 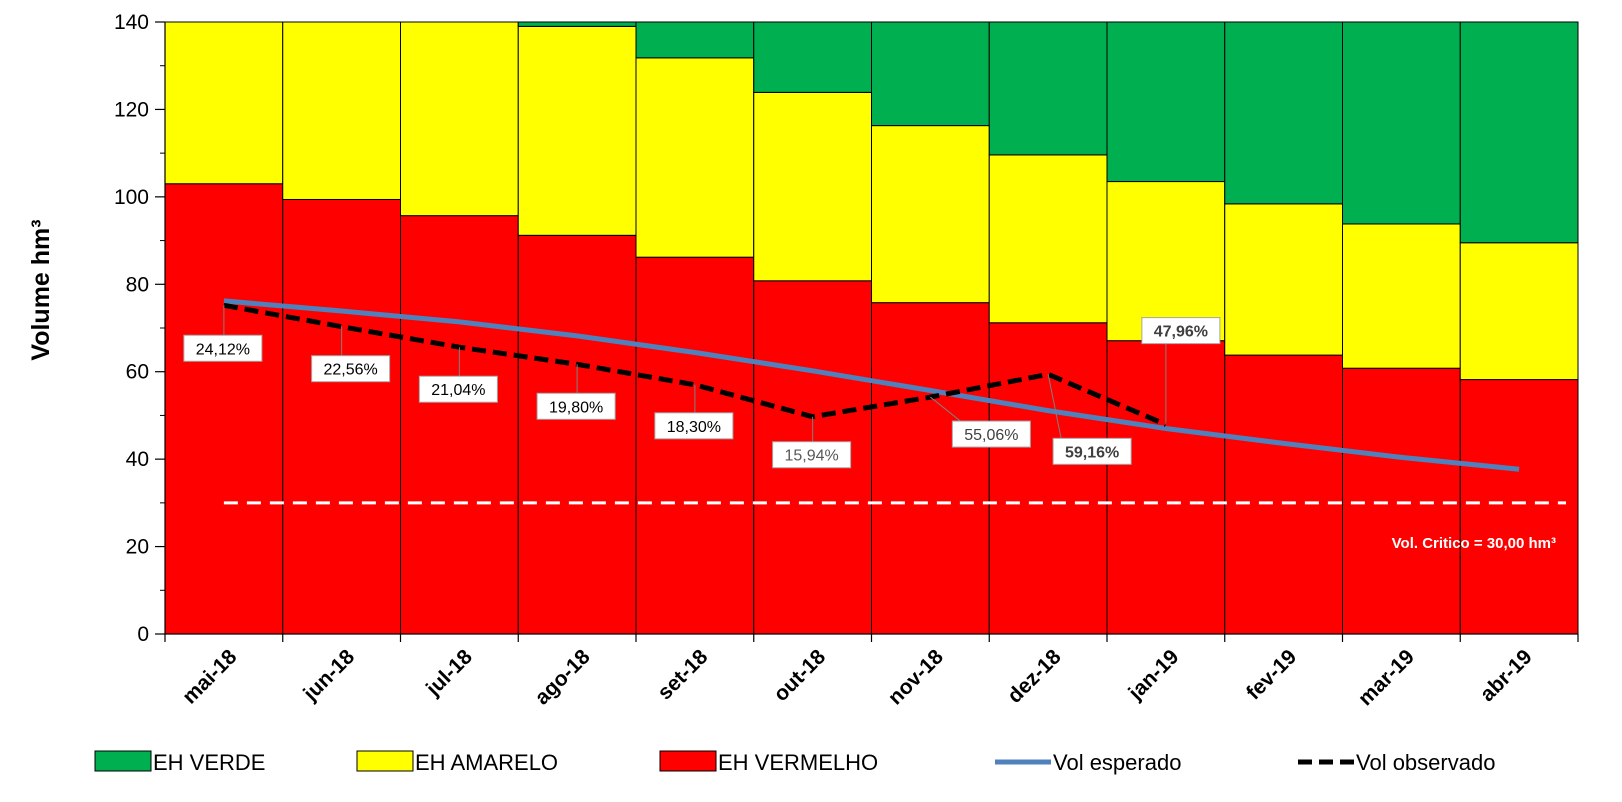 What do you see at coordinates (1425, 762) in the screenshot?
I see `legend-label: Vol observado` at bounding box center [1425, 762].